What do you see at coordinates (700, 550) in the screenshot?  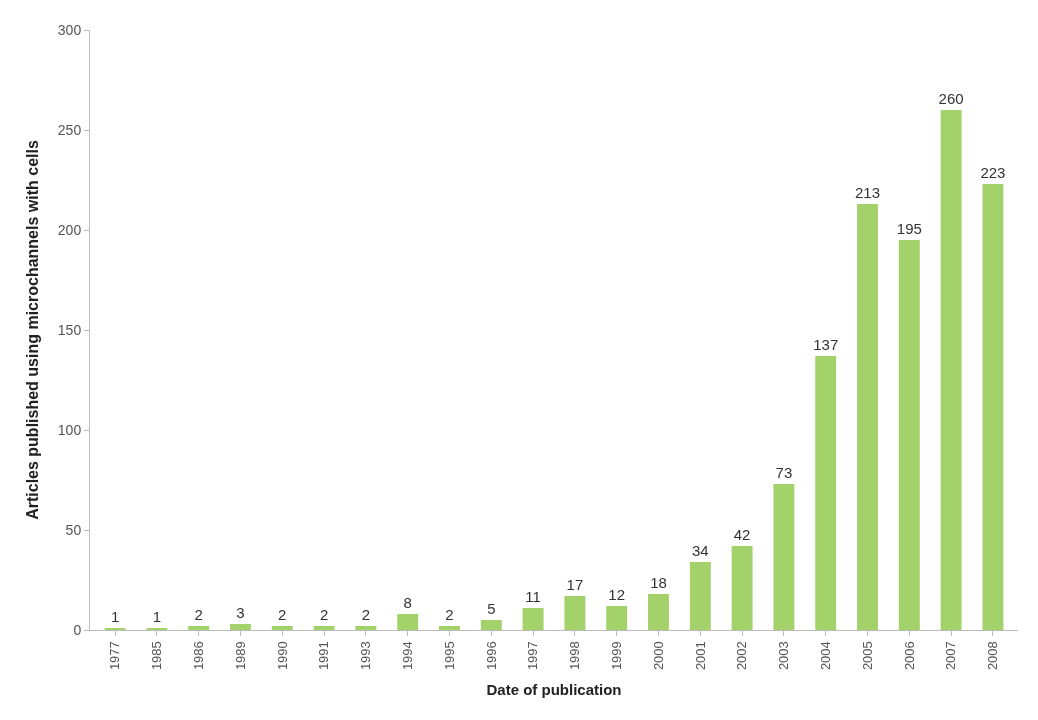 I see `data-label: 34` at bounding box center [700, 550].